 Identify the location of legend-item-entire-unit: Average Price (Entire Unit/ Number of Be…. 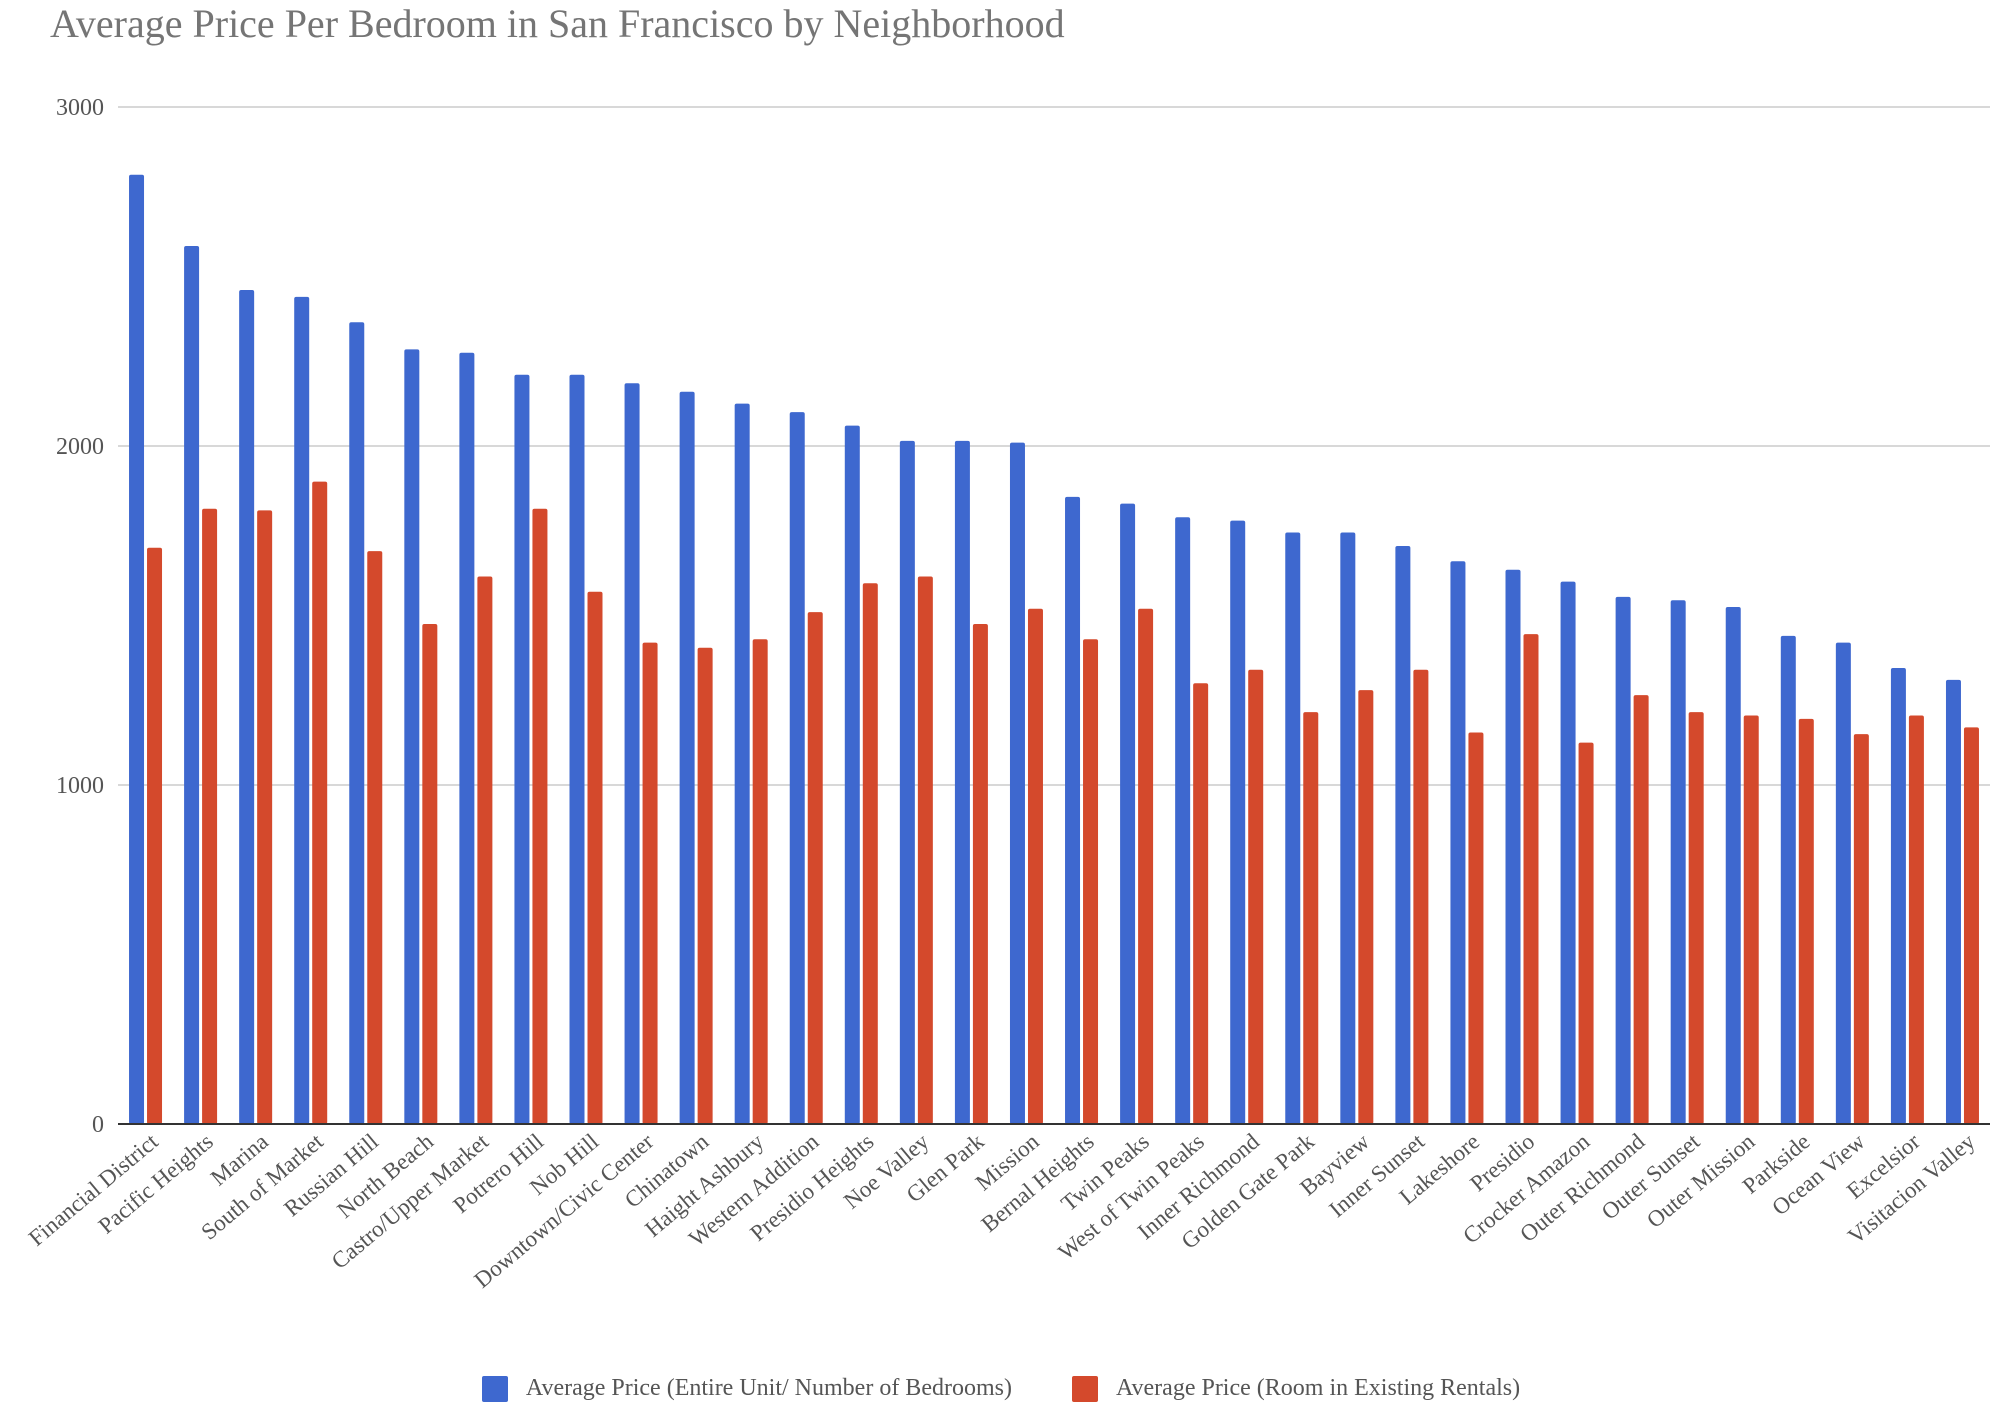
(746, 1388).